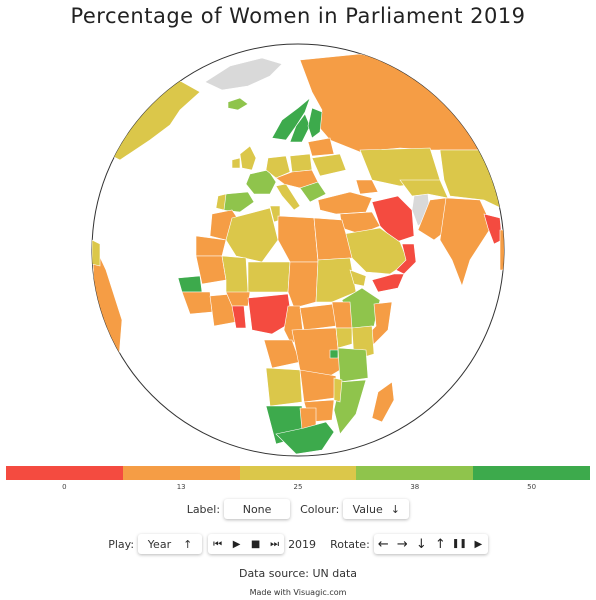 Image resolution: width=596 pixels, height=600 pixels. What do you see at coordinates (440, 544) in the screenshot?
I see `rotate-up-icon: ↑` at bounding box center [440, 544].